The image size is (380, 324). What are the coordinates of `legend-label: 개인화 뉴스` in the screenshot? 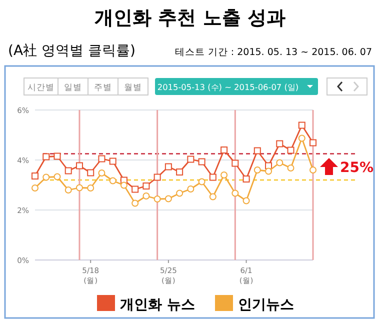 It's located at (157, 305).